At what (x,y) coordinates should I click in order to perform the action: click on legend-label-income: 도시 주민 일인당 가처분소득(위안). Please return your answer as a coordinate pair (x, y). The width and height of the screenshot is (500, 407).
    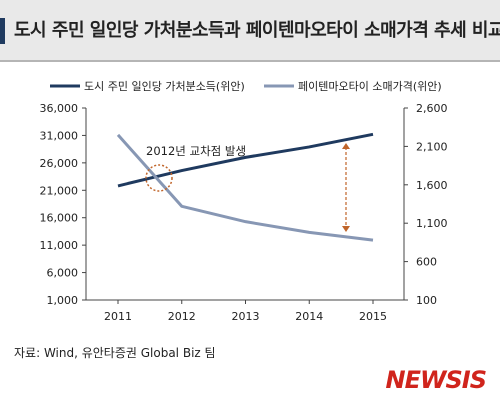
    Looking at the image, I should click on (164, 86).